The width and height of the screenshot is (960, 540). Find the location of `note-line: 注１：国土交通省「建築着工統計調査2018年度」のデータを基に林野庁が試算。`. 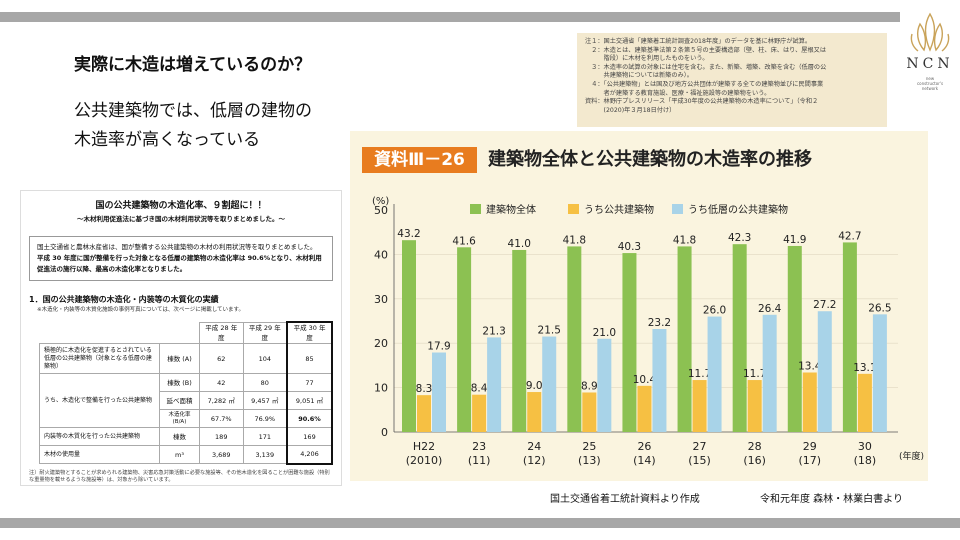

note-line: 注１：国土交通省「建築着工統計調査2018年度」のデータを基に林野庁が試算。 is located at coordinates (698, 41).